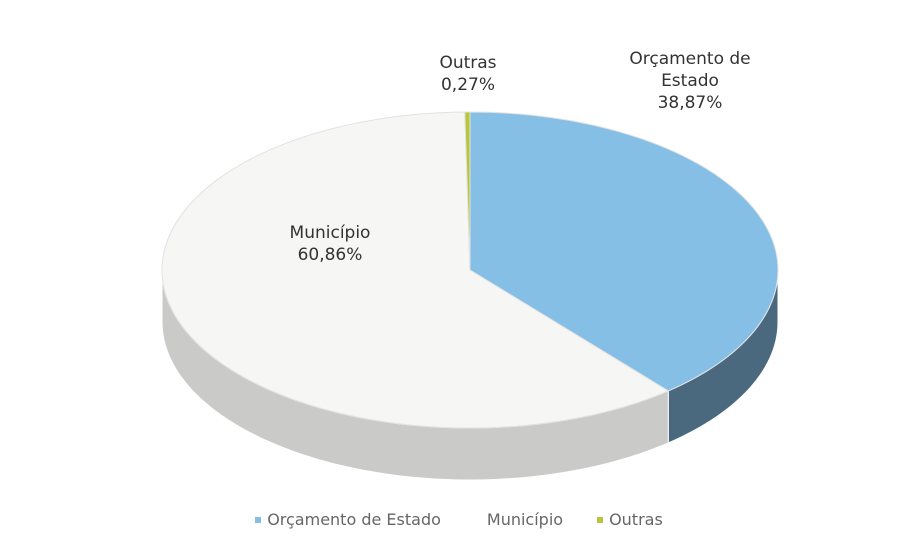  Describe the element at coordinates (690, 103) in the screenshot. I see `label-value: 38,87%` at that location.